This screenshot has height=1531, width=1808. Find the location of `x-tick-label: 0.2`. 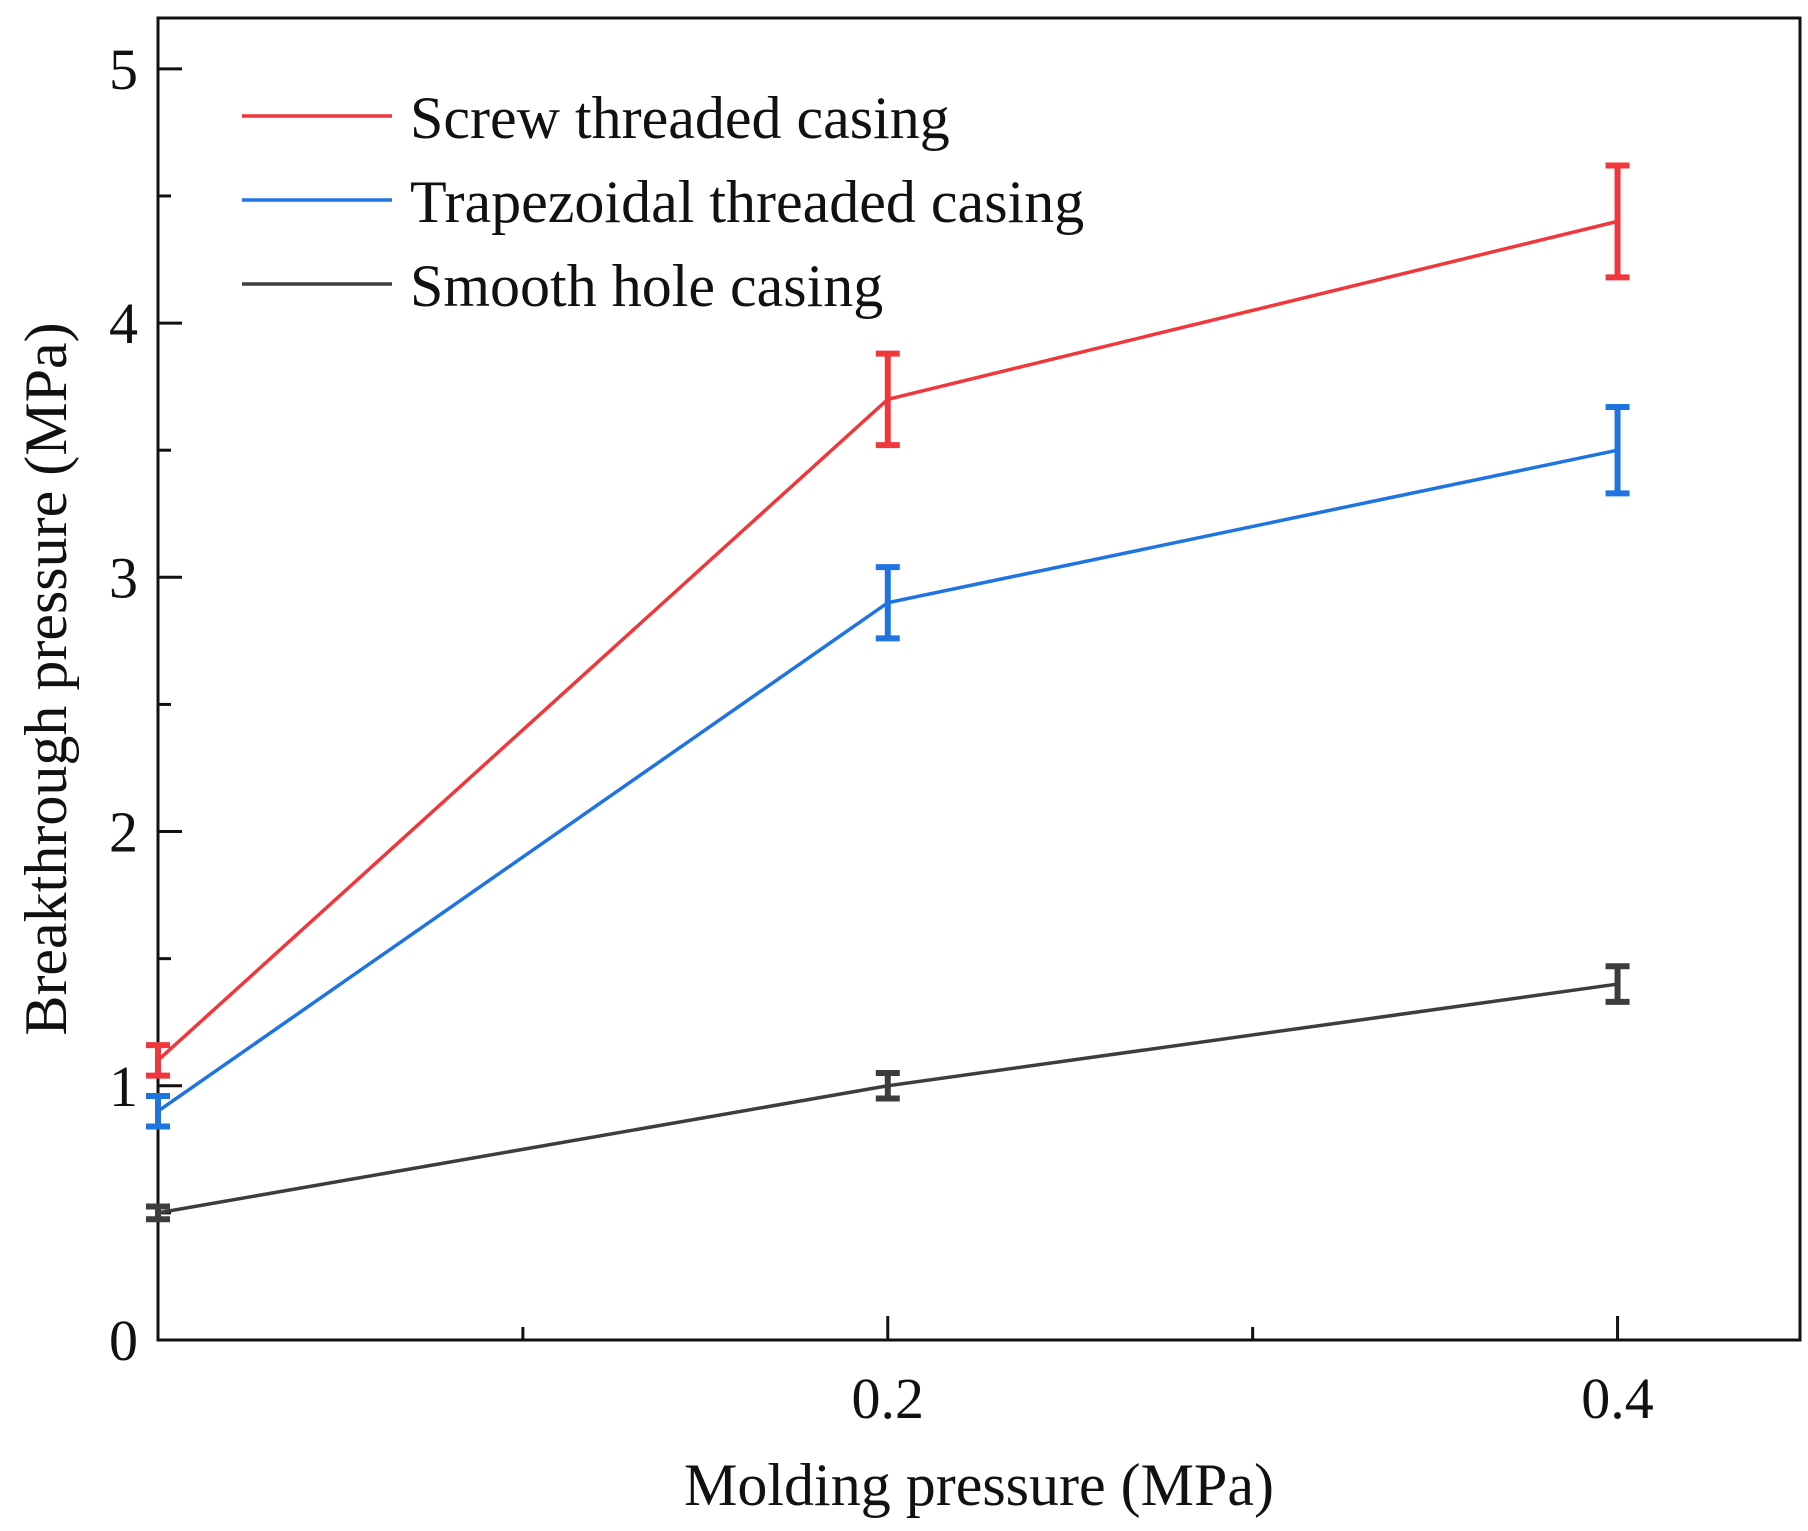

x-tick-label: 0.2 is located at coordinates (888, 1398).